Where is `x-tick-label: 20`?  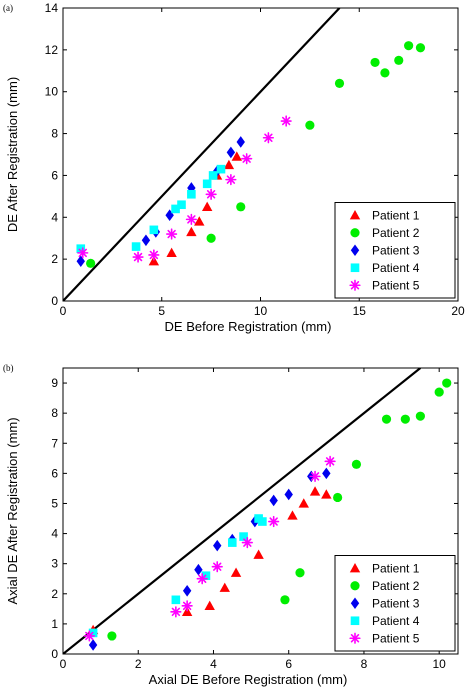 x-tick-label: 20 is located at coordinates (458, 311).